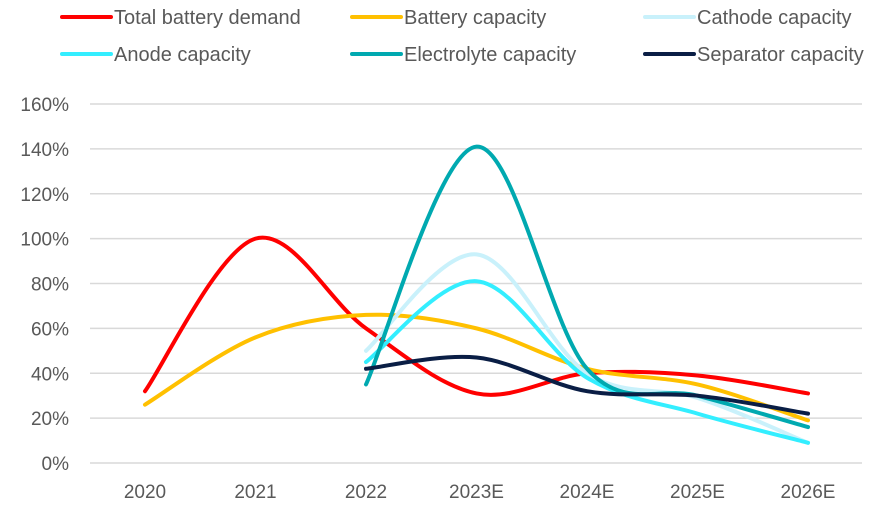  I want to click on legend-item-anode-capacity: Anode capacity, so click(155, 55).